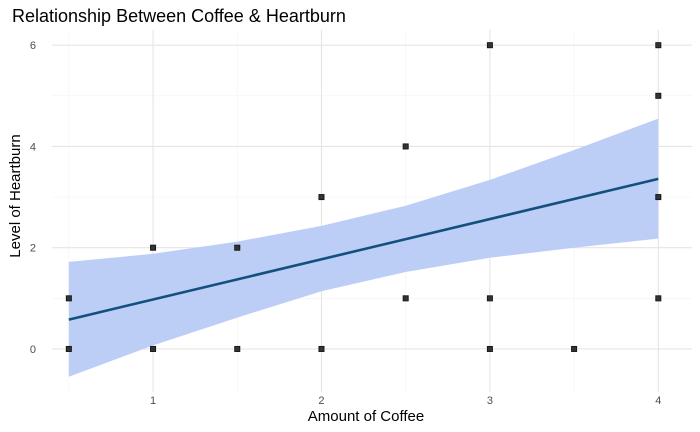 The image size is (700, 432). I want to click on y-axis-title: Level of Heartburn, so click(15, 195).